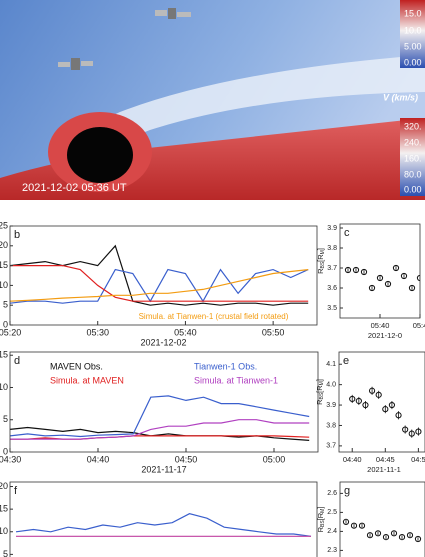 This screenshot has height=557, width=425. I want to click on y-tick-label: 2.6, so click(332, 493).